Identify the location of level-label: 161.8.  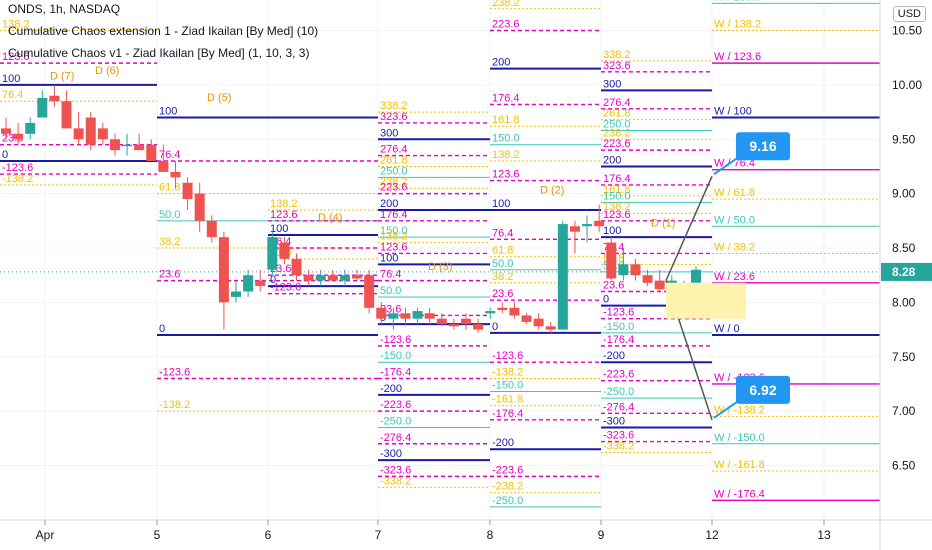
(506, 120).